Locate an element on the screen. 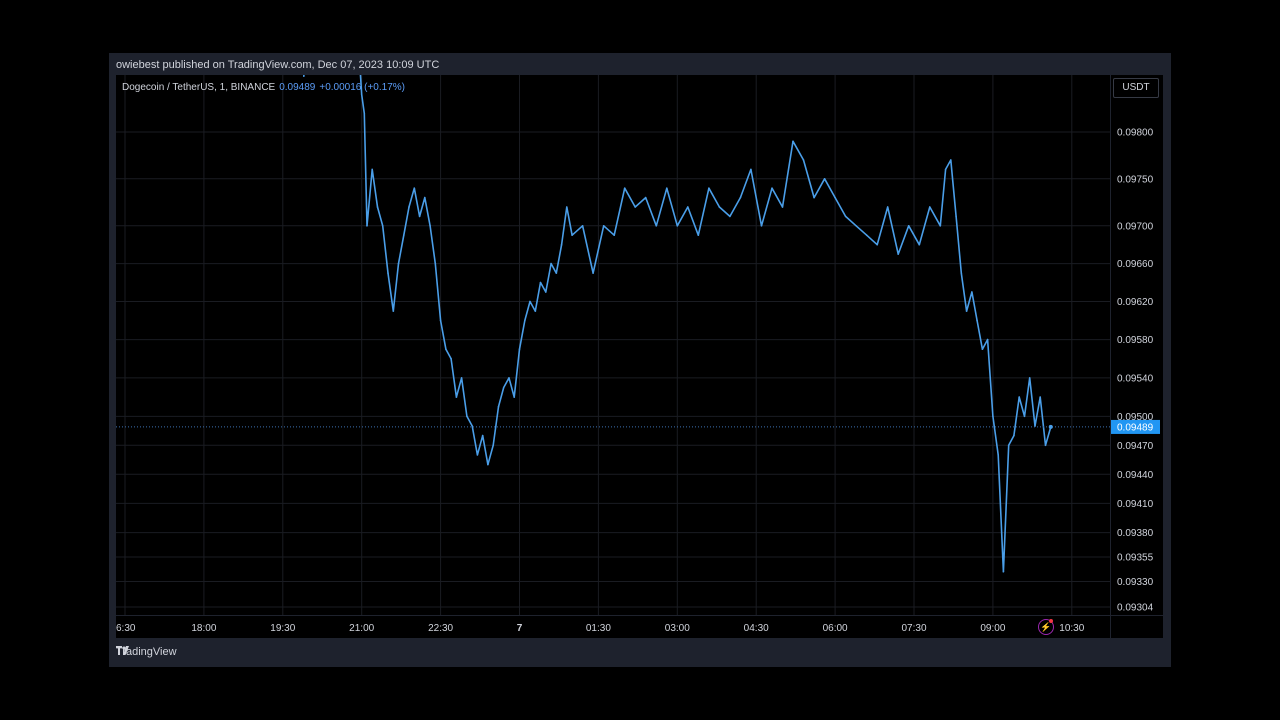  x-tick-label: 01:30 is located at coordinates (598, 628).